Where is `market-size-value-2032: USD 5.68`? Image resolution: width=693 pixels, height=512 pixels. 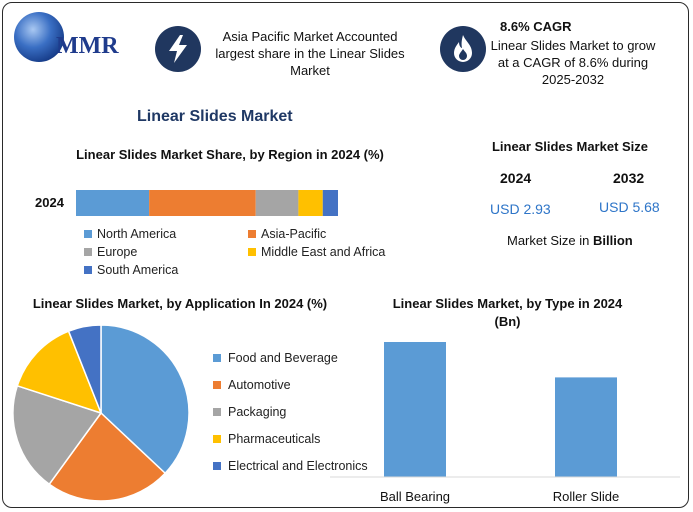
market-size-value-2032: USD 5.68 is located at coordinates (629, 207).